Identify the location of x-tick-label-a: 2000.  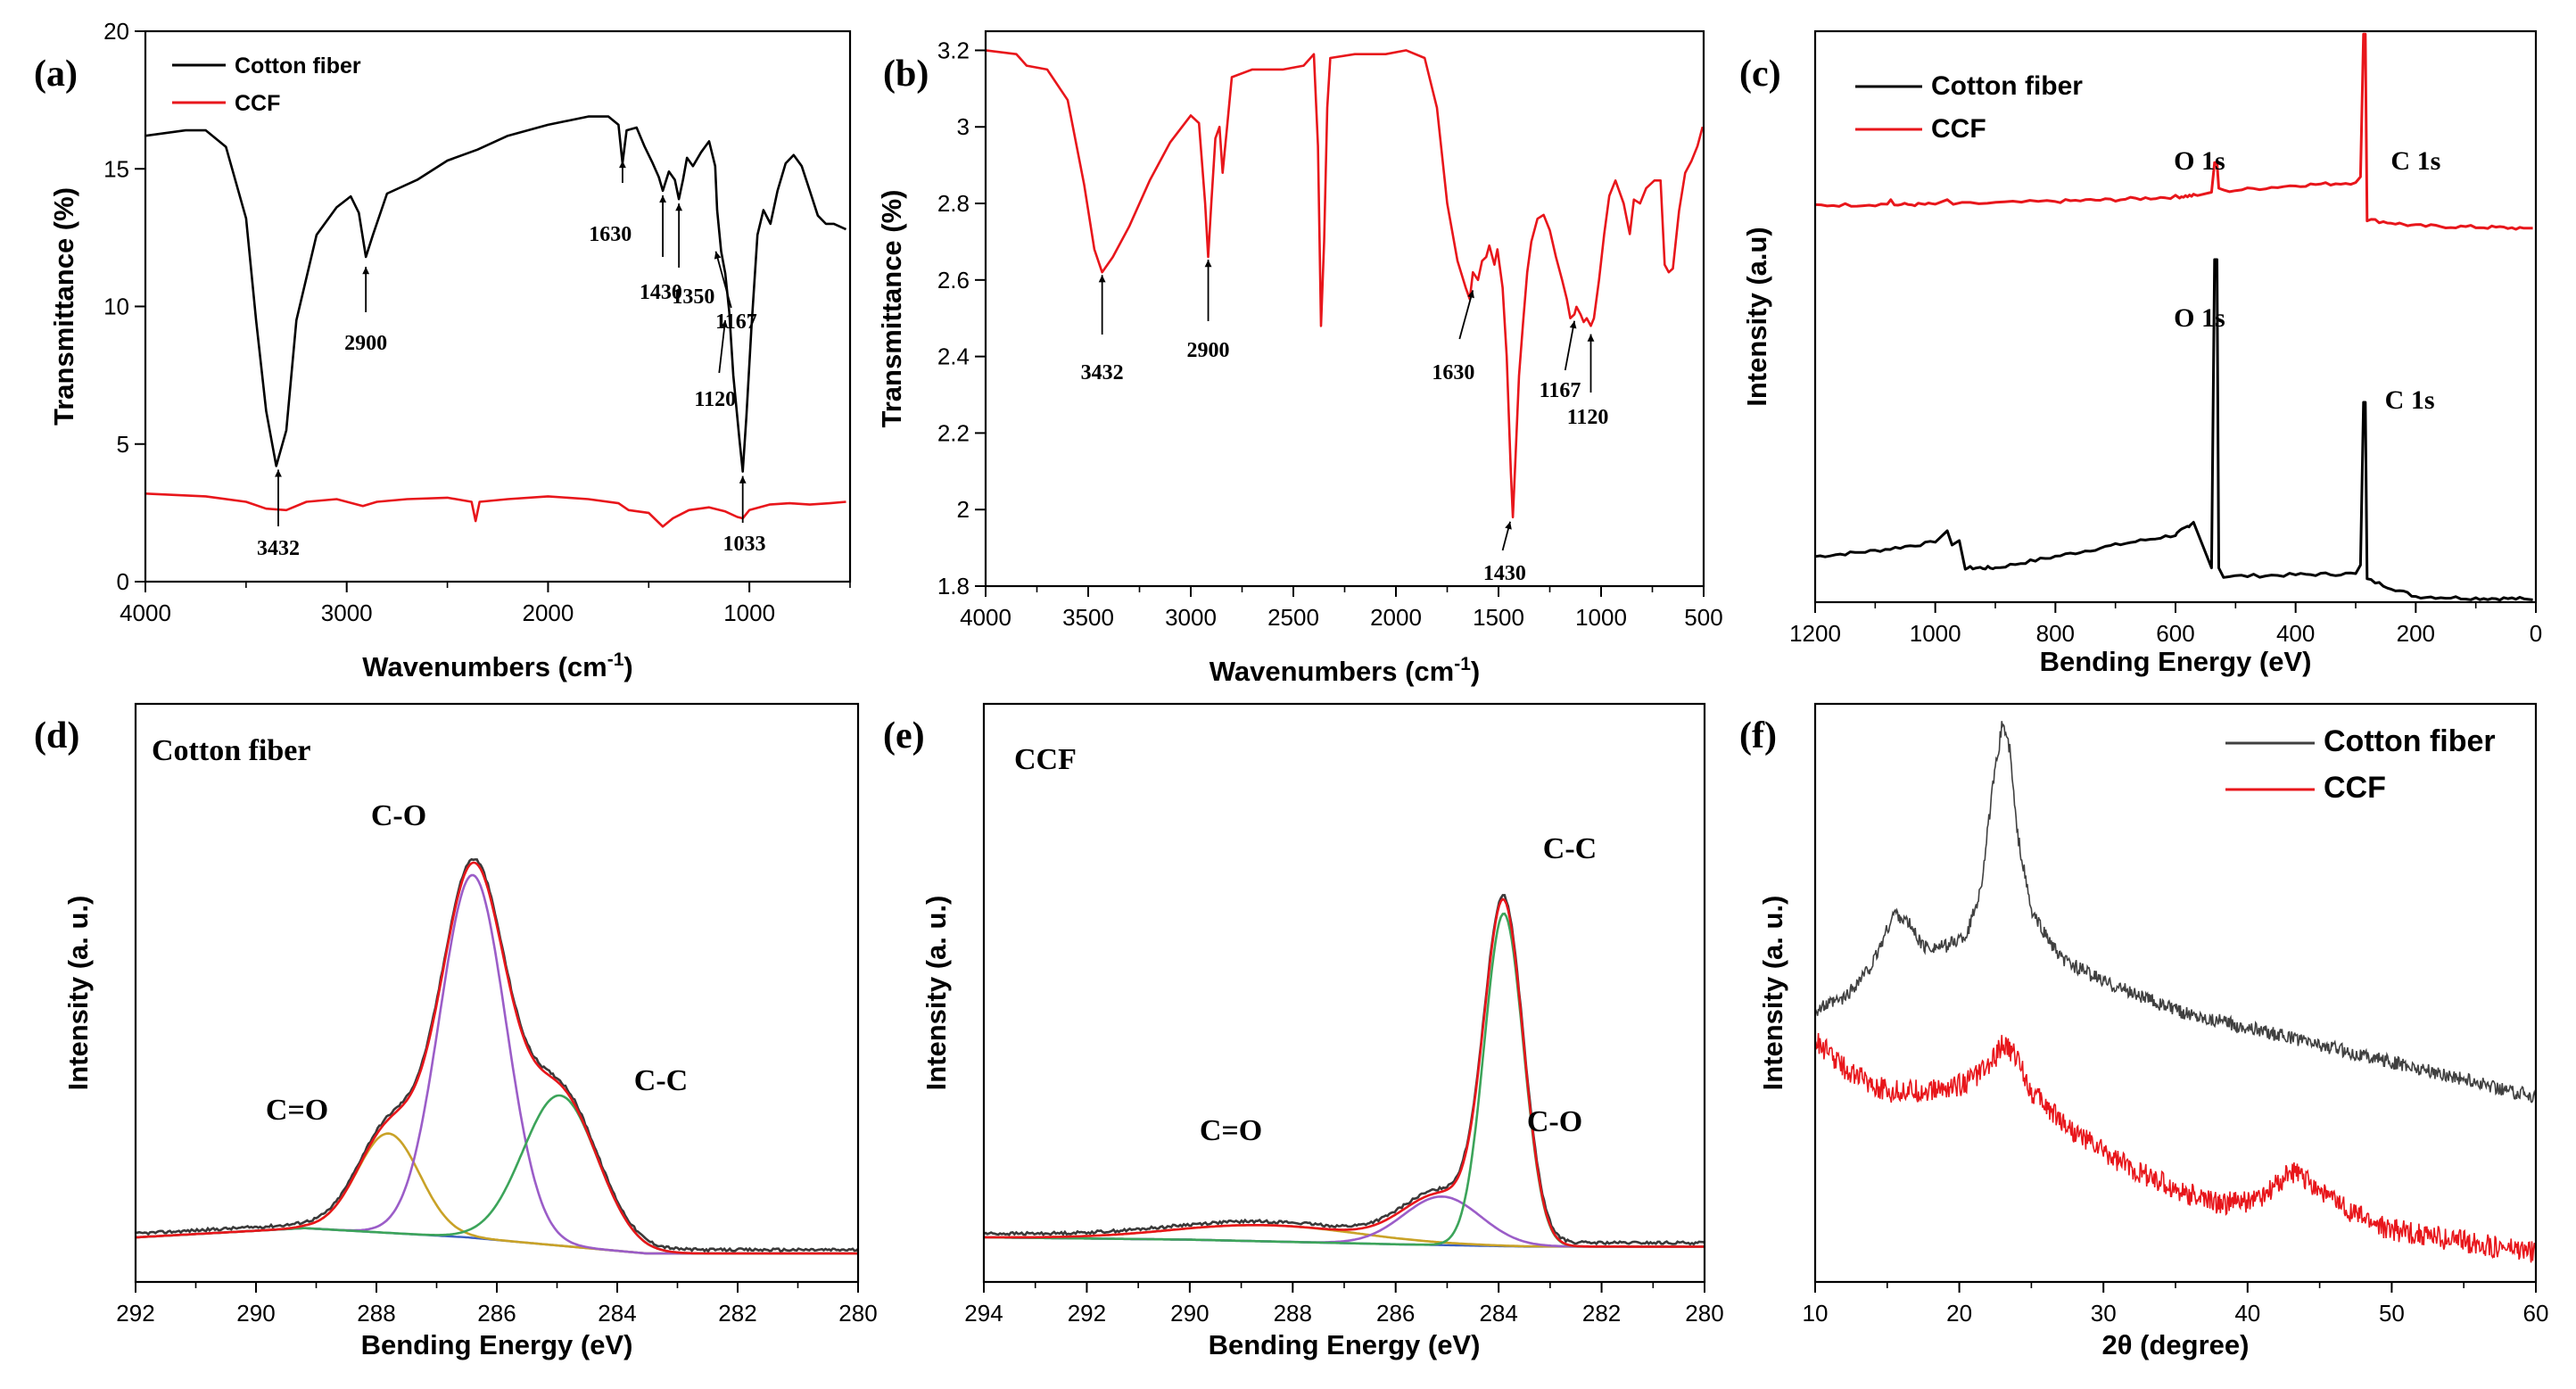
(549, 612).